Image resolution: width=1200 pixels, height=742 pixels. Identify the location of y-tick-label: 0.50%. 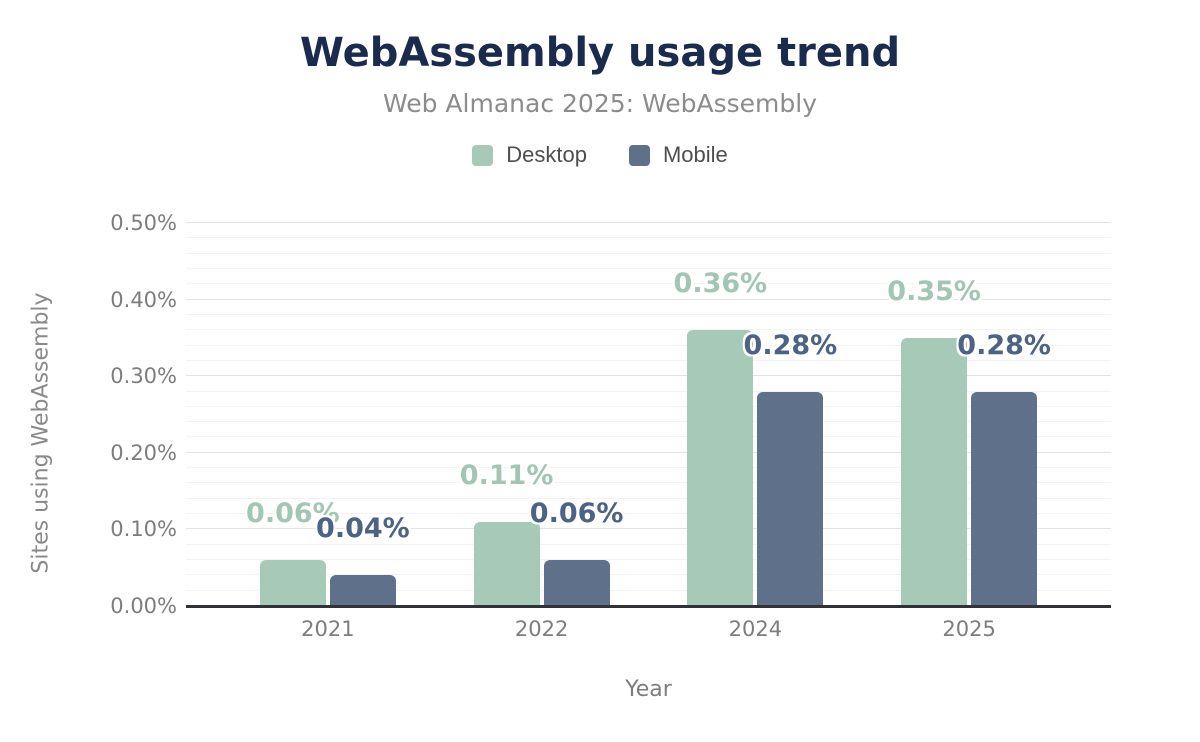
(143, 223).